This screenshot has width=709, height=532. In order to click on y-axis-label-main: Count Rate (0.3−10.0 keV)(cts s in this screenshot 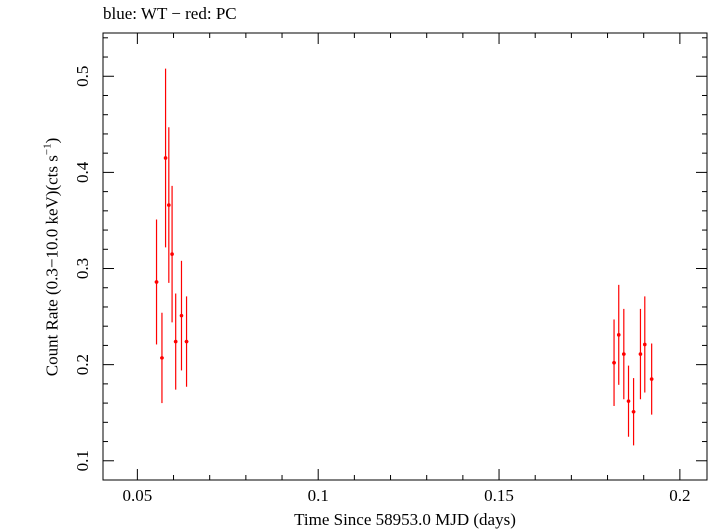, I will do `click(52, 266)`.